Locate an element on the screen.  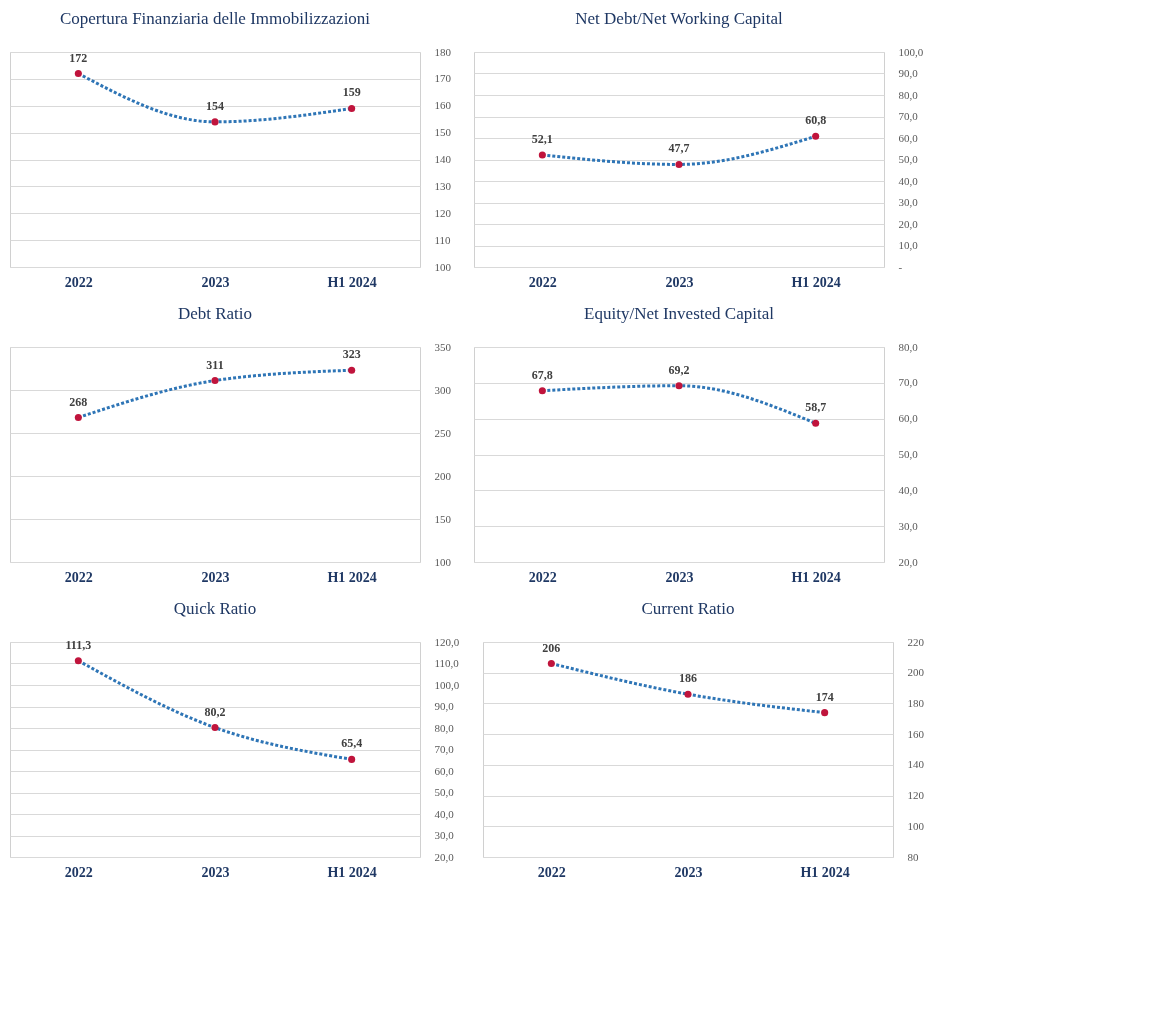
data-label: 111,3 is located at coordinates (78, 644).